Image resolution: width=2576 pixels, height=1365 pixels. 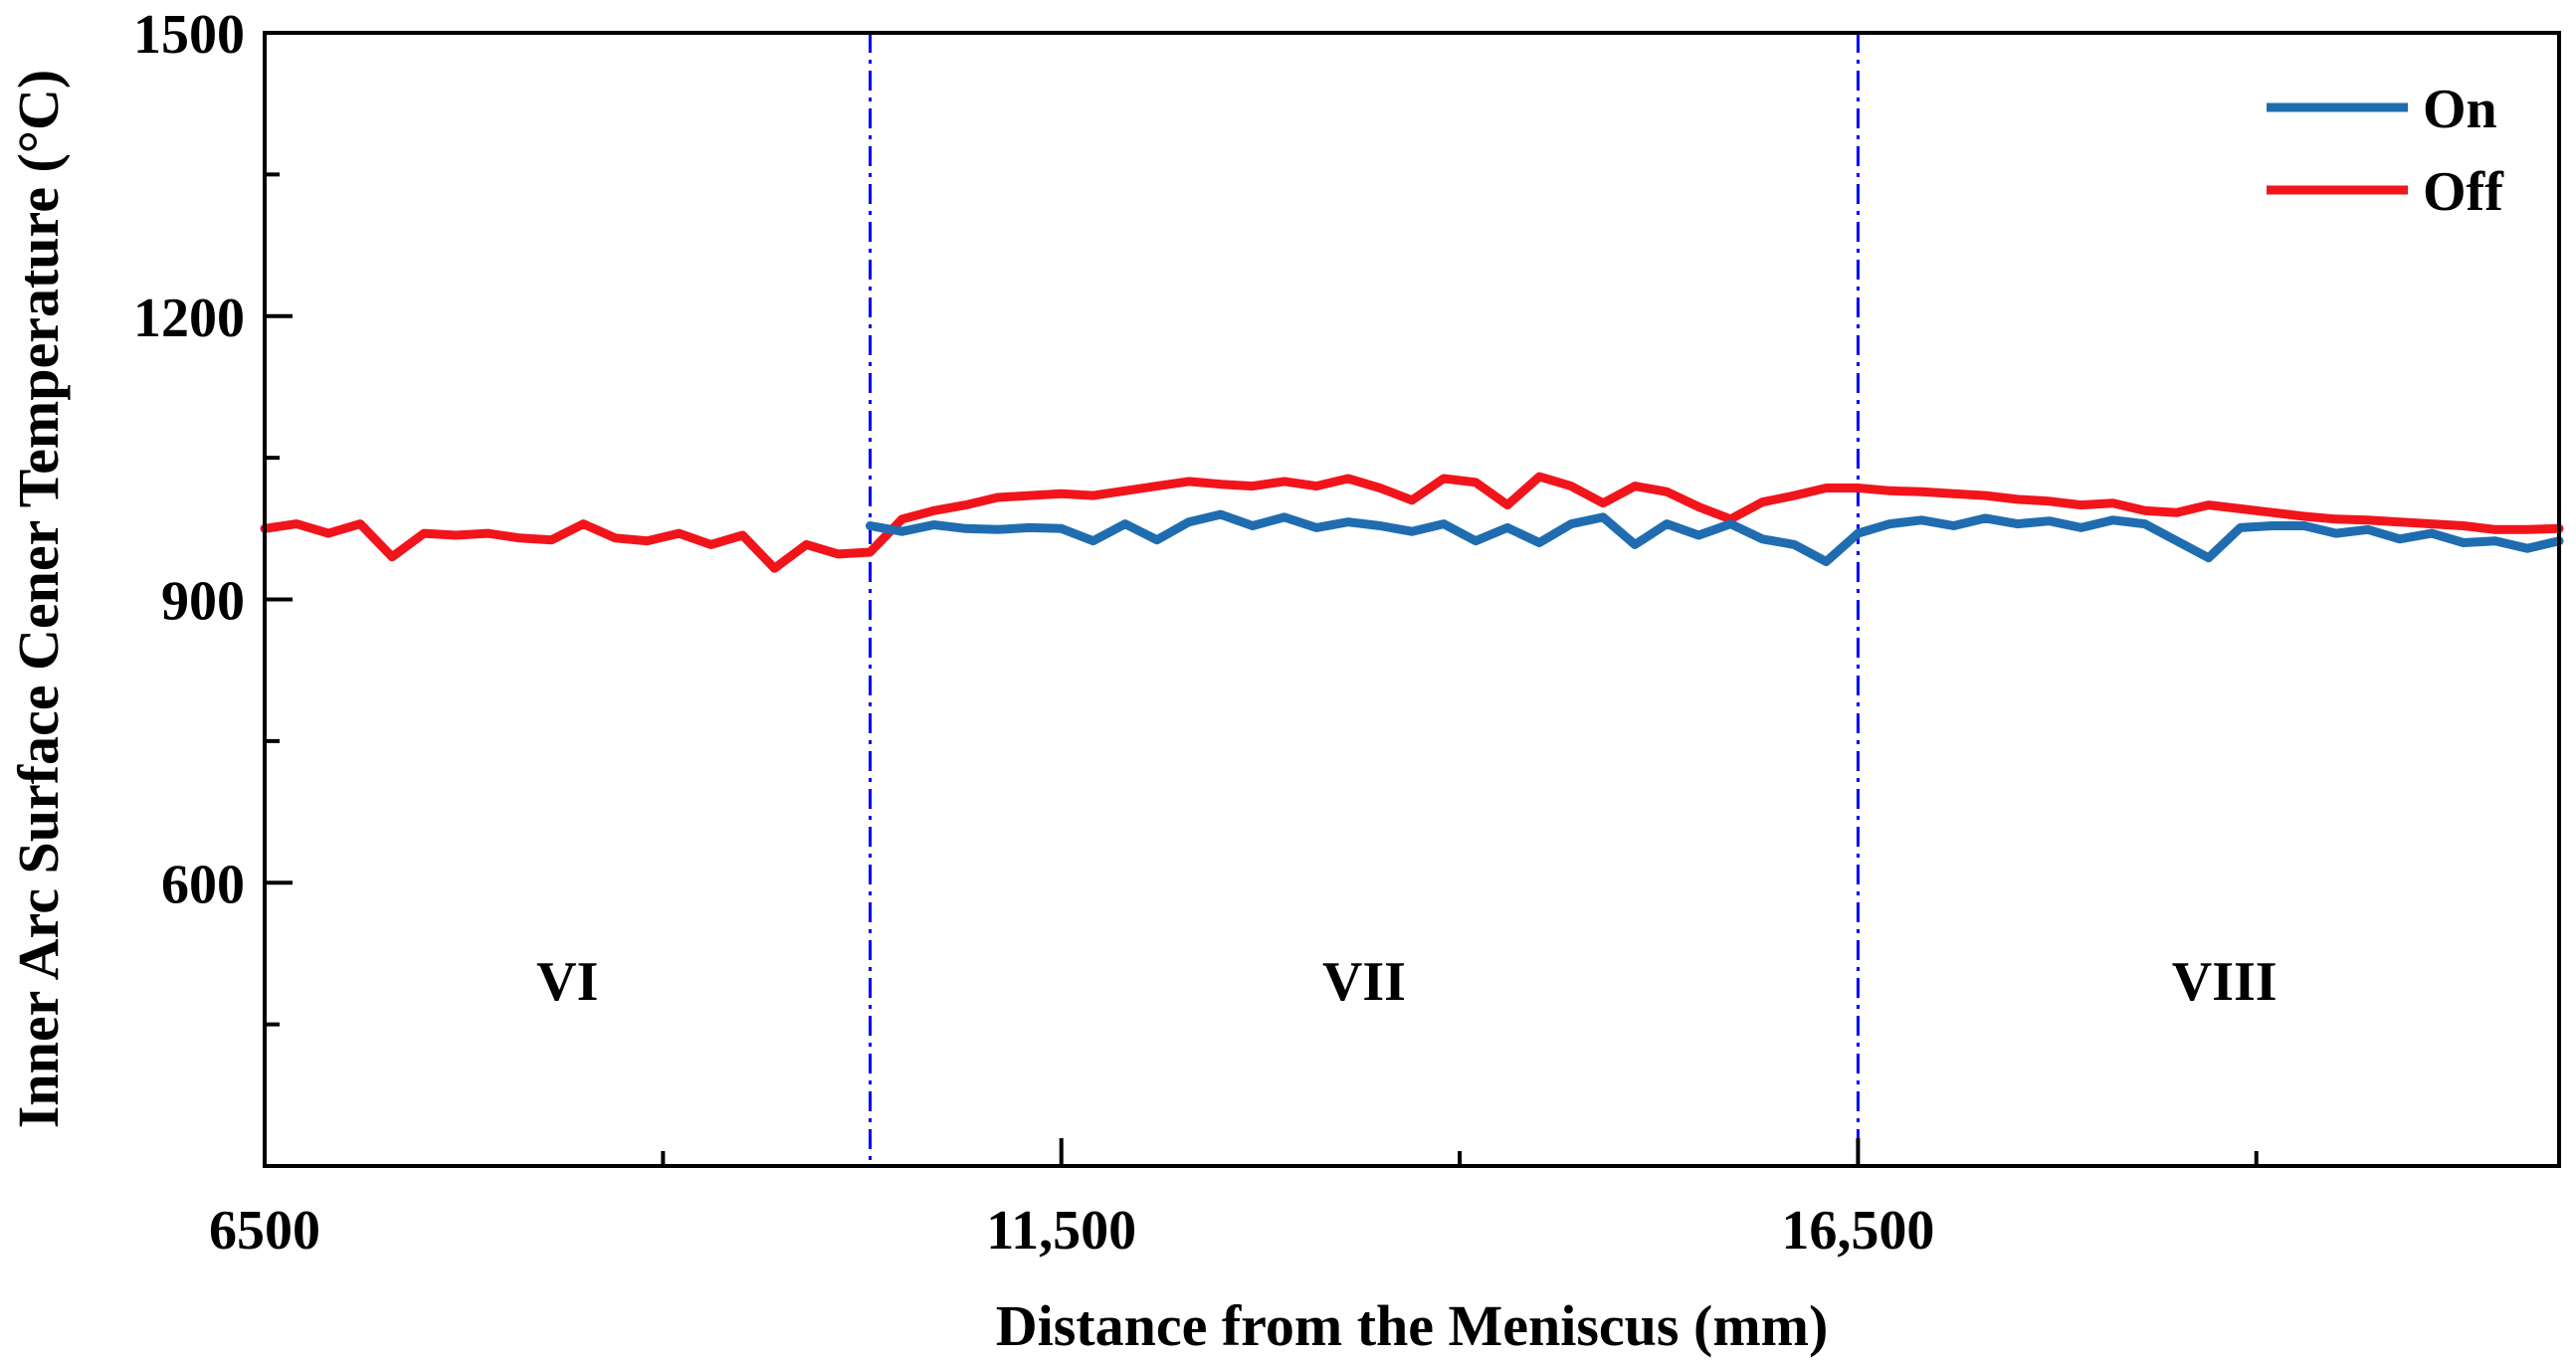 What do you see at coordinates (1857, 1231) in the screenshot?
I see `x-tick-label: 16,500` at bounding box center [1857, 1231].